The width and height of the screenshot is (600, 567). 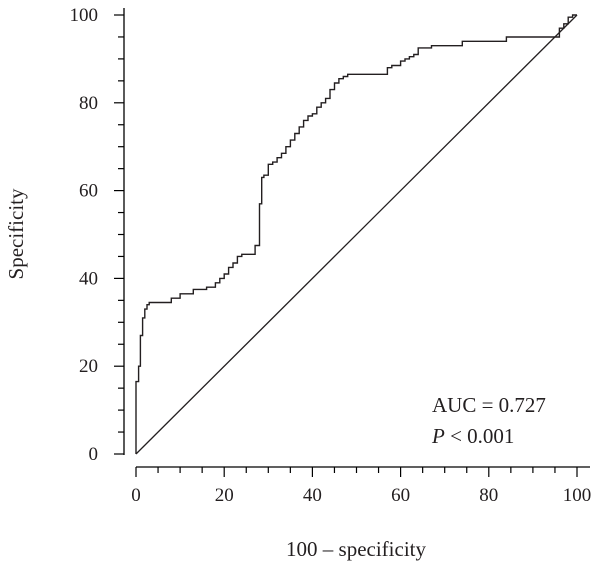 What do you see at coordinates (312, 495) in the screenshot?
I see `x-tick-label: 40` at bounding box center [312, 495].